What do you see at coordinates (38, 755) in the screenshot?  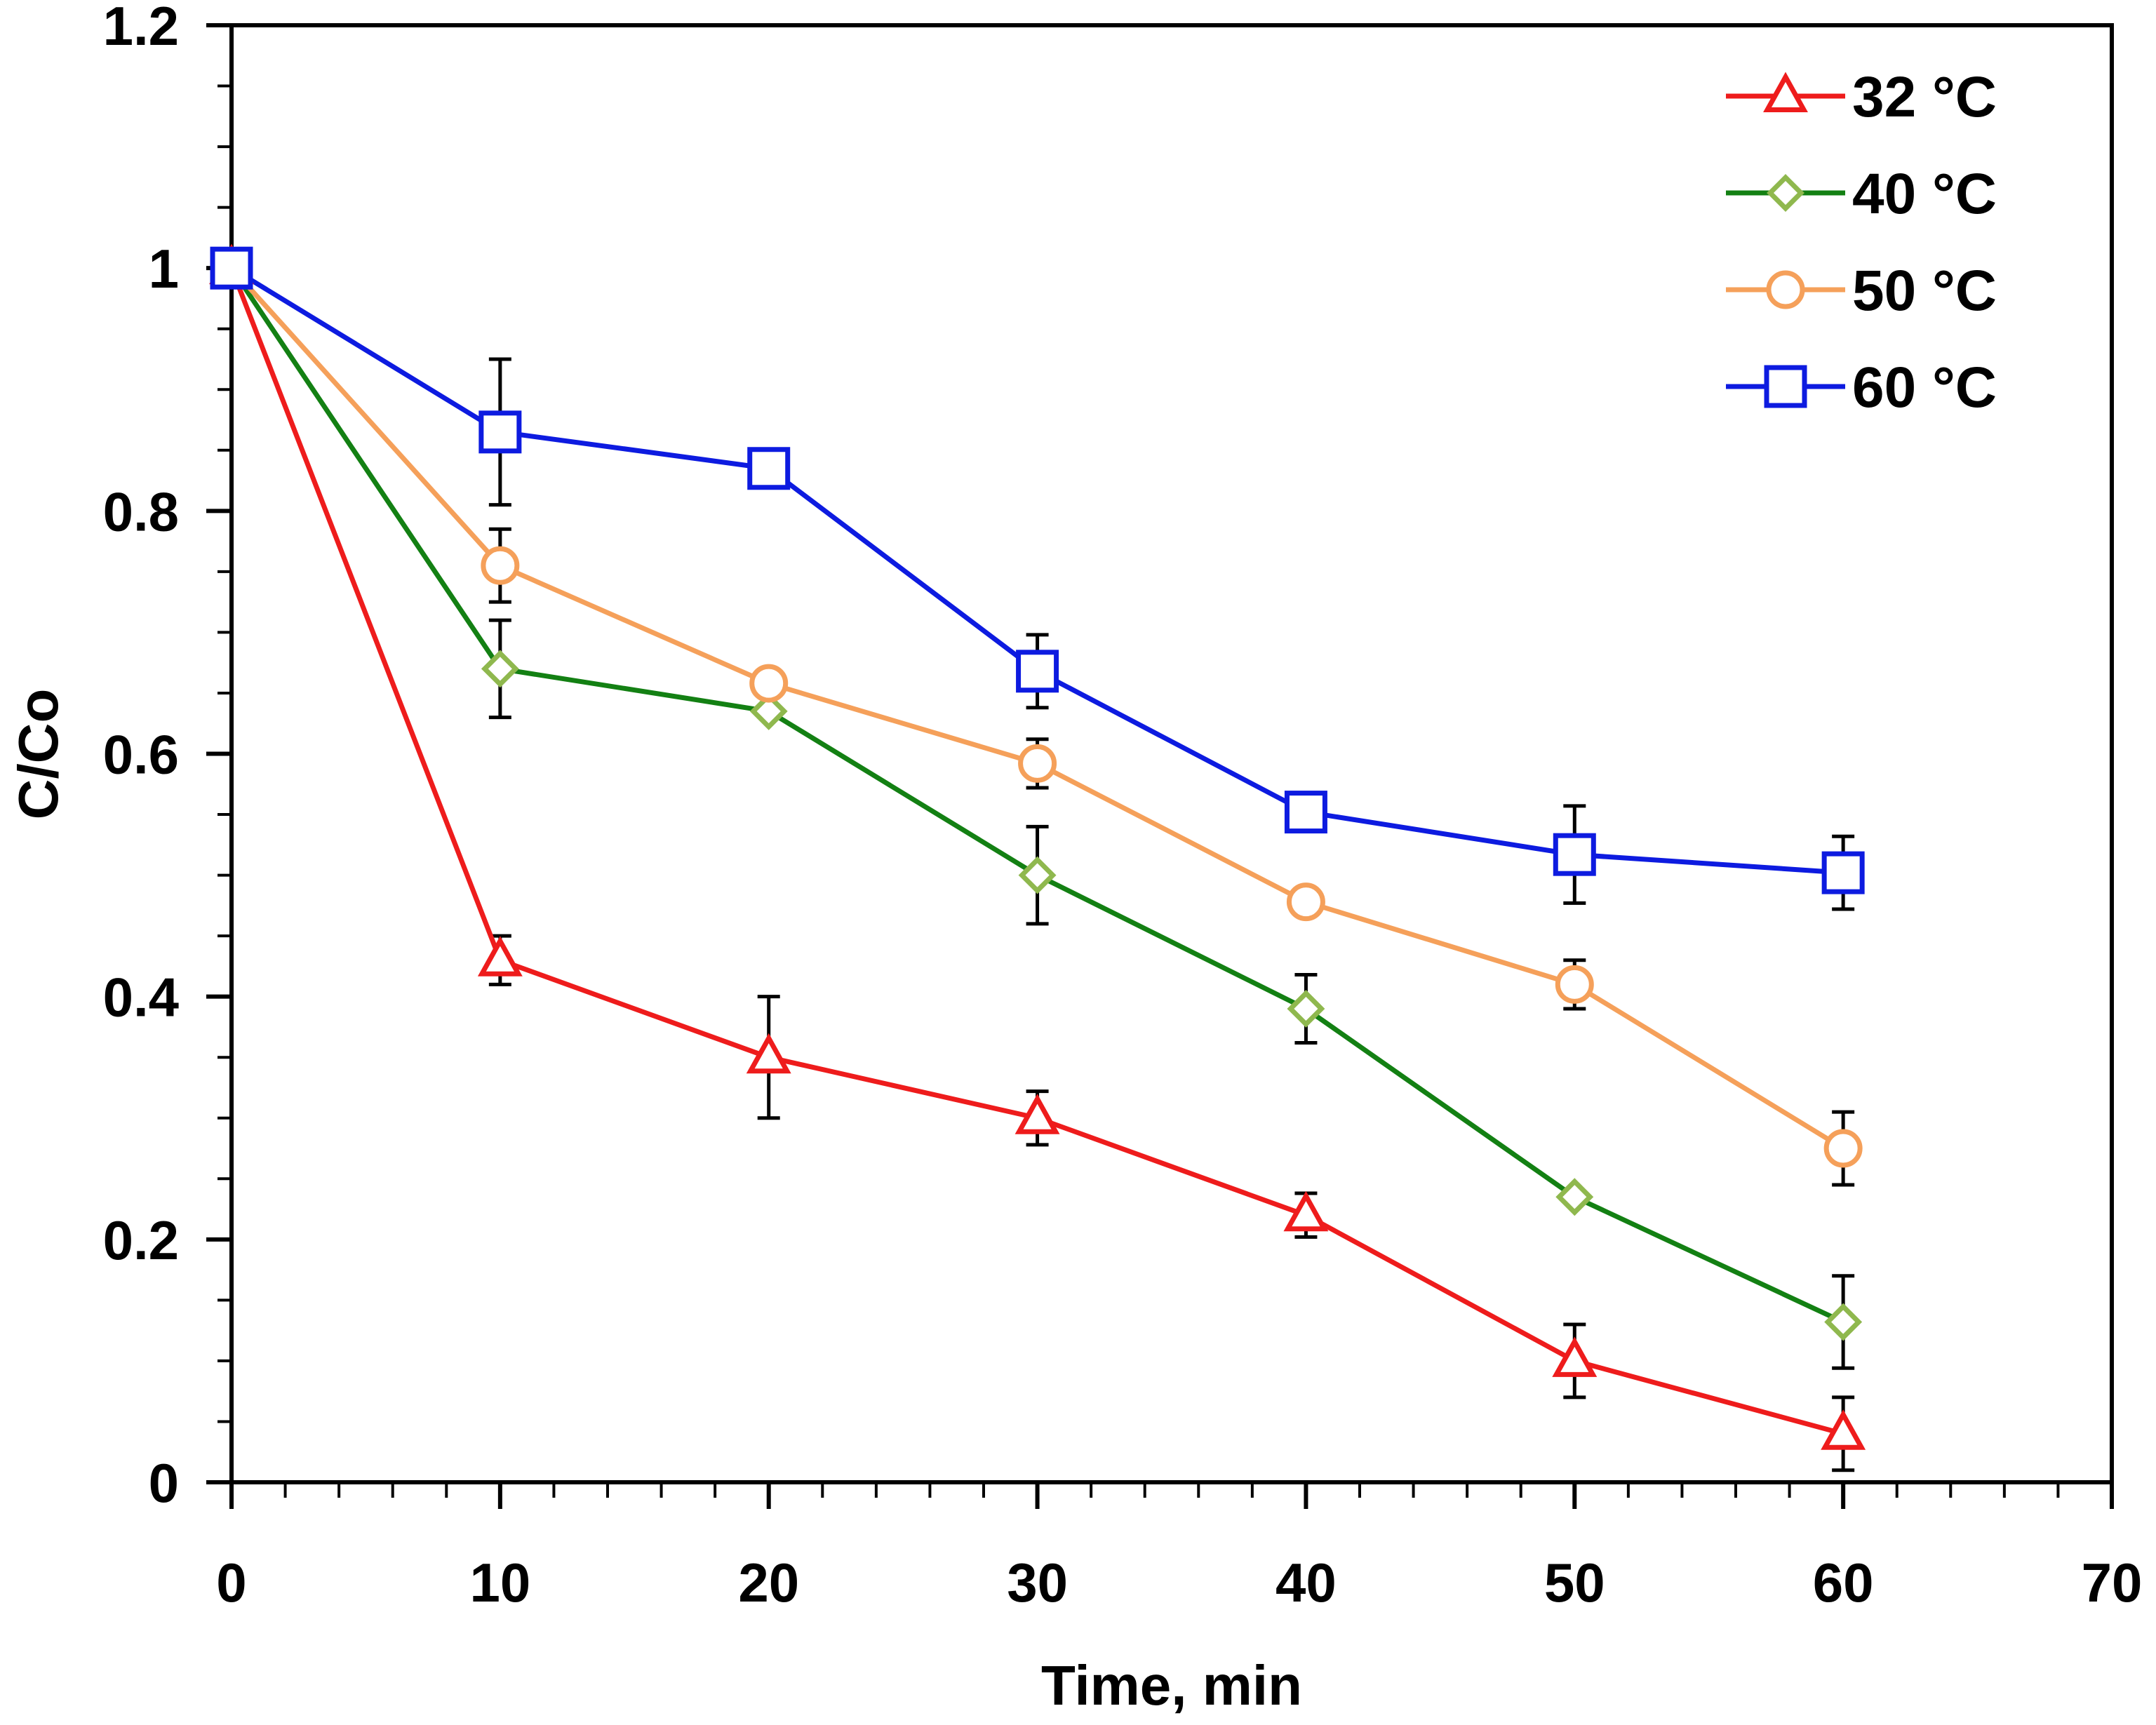 I see `y-axis-title: C/Co` at bounding box center [38, 755].